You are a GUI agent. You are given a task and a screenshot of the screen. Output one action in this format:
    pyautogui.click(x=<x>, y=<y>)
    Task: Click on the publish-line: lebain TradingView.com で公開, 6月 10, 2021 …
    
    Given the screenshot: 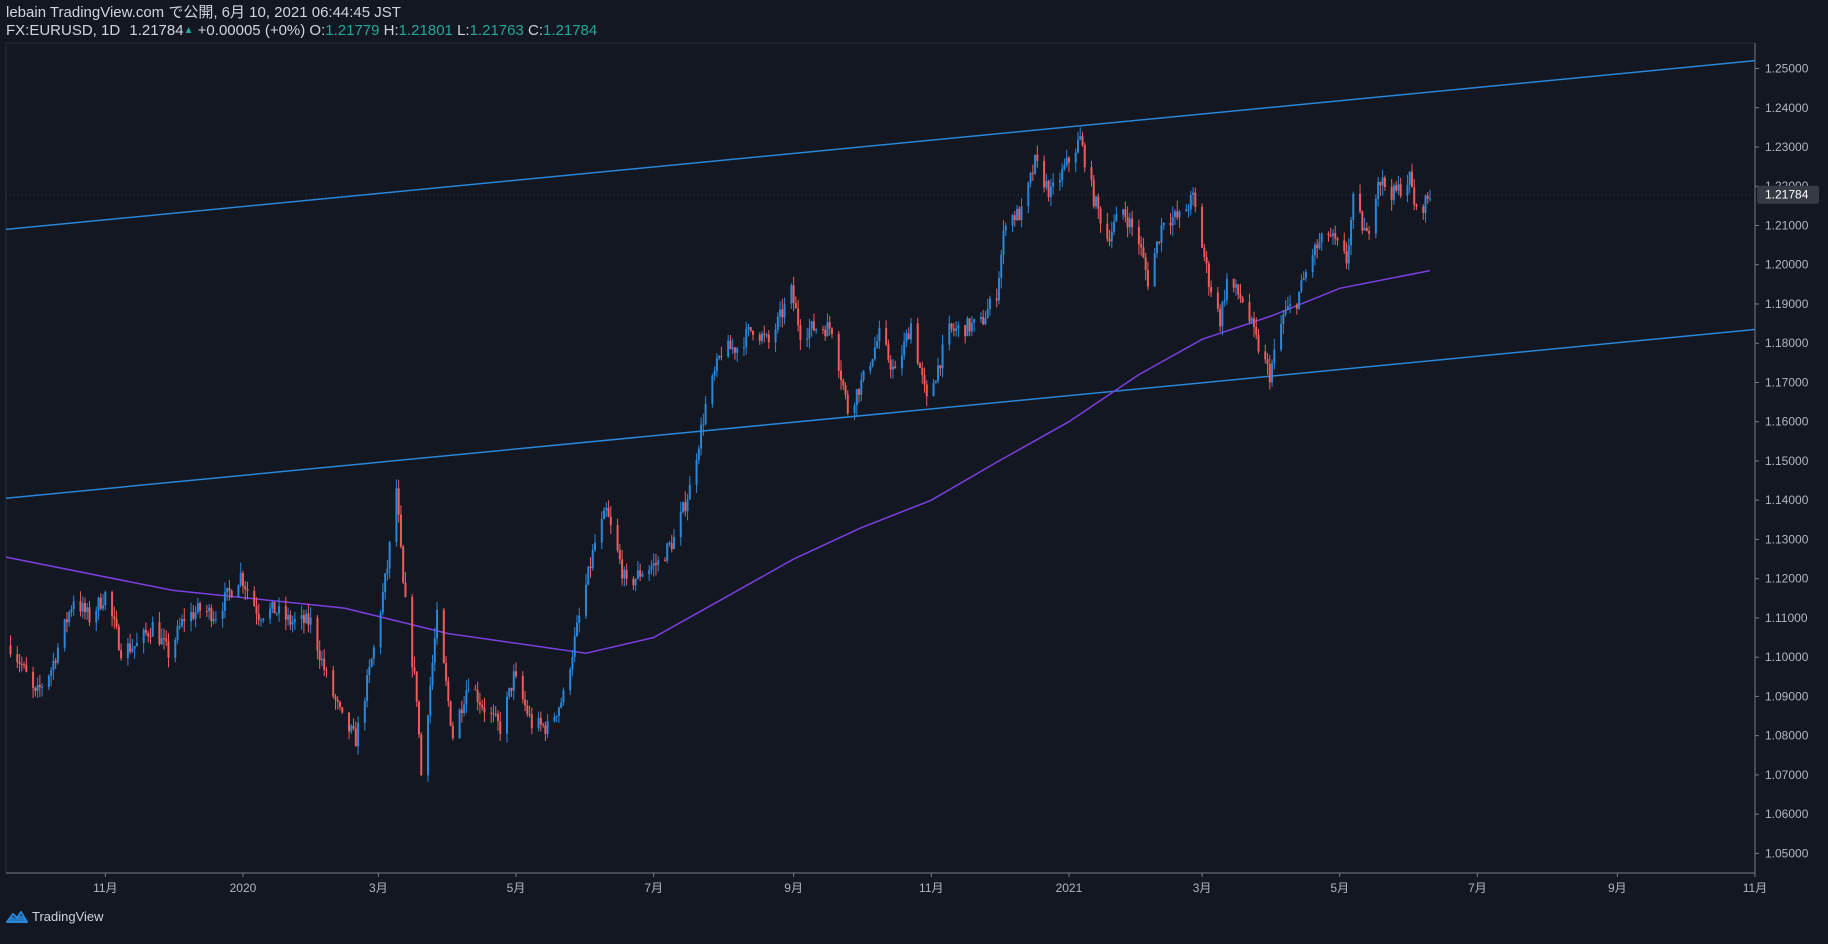 What is the action you would take?
    pyautogui.click(x=203, y=12)
    